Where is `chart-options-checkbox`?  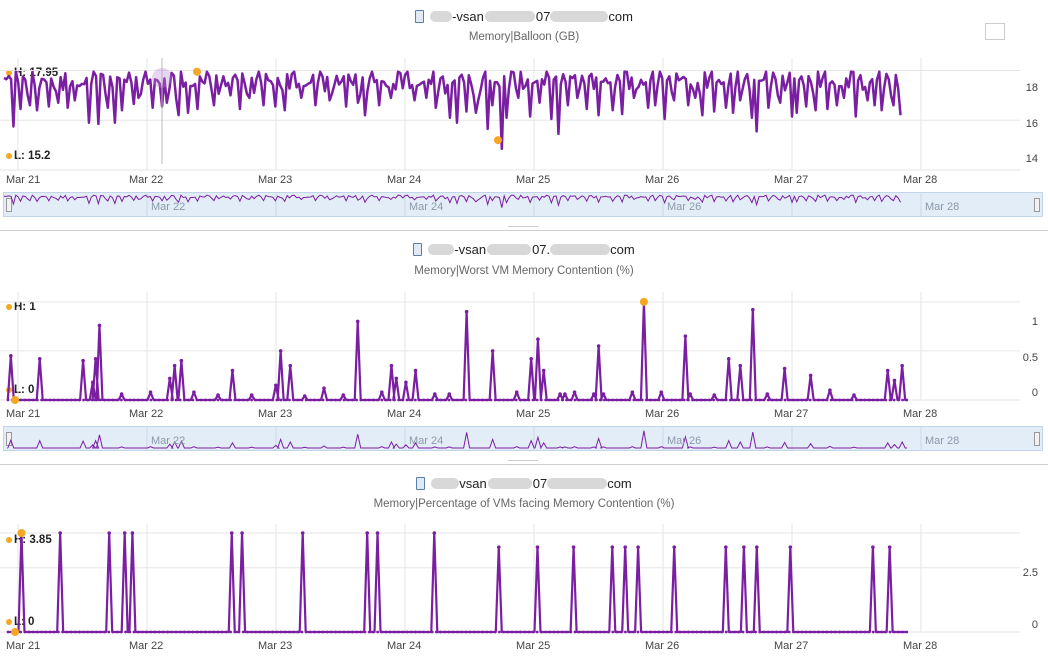 chart-options-checkbox is located at coordinates (995, 31).